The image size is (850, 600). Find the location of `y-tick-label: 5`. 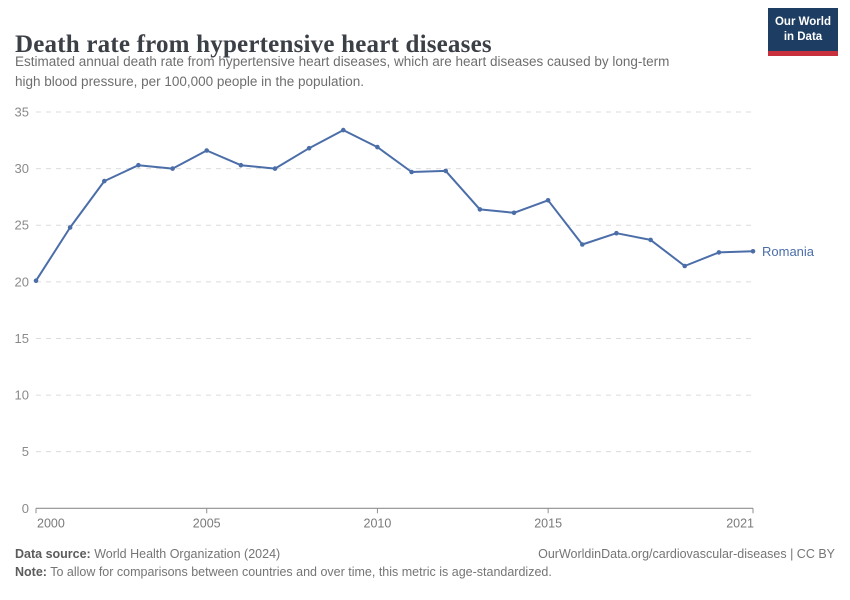

y-tick-label: 5 is located at coordinates (25, 451).